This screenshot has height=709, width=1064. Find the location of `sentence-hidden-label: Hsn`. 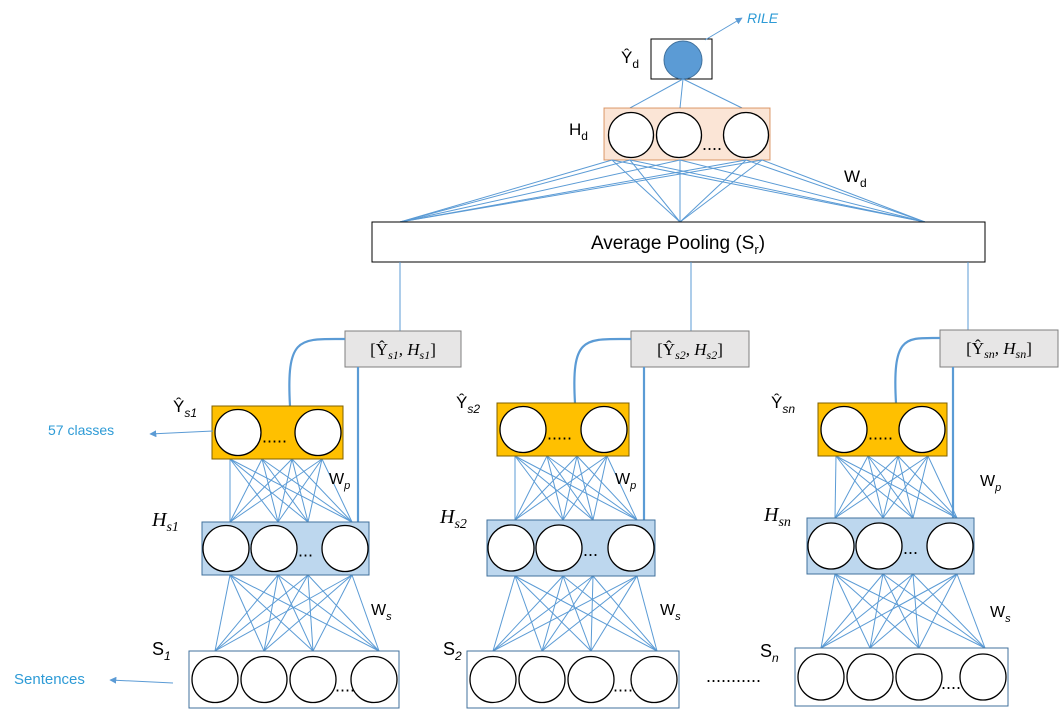

sentence-hidden-label: Hsn is located at coordinates (777, 517).